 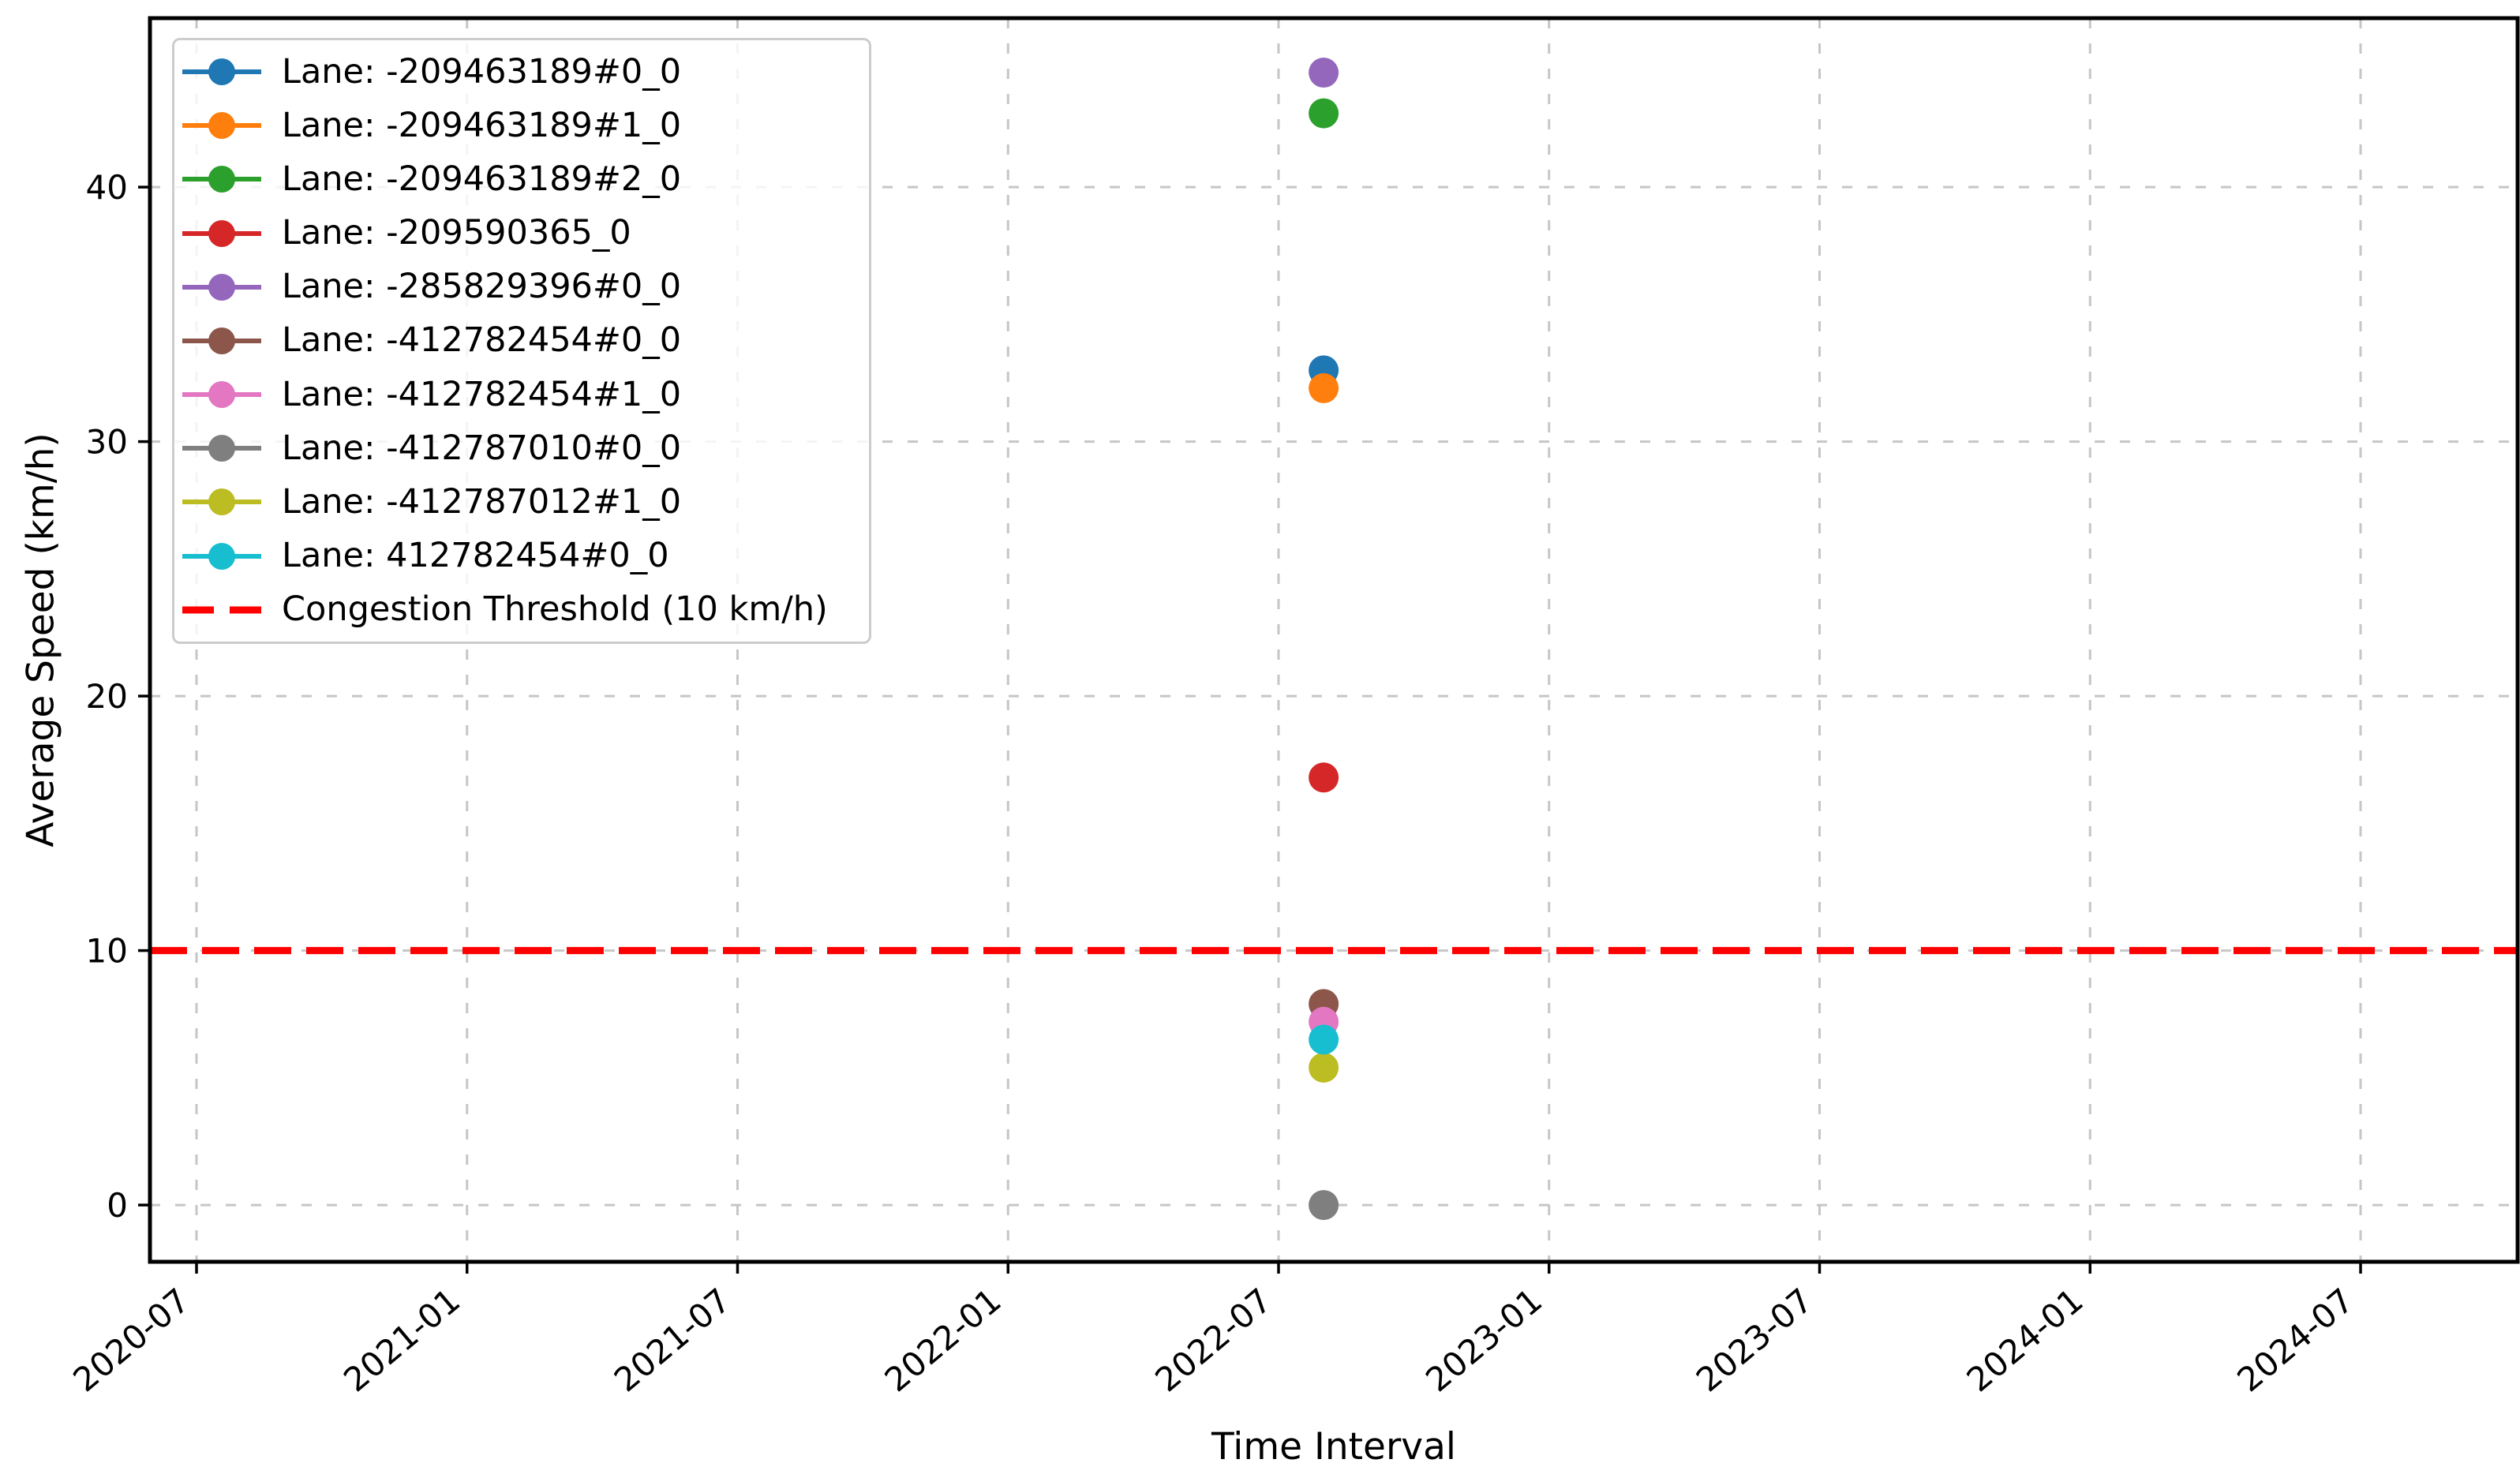 What do you see at coordinates (456, 233) in the screenshot?
I see `legend-label: Lane: -209590365_0` at bounding box center [456, 233].